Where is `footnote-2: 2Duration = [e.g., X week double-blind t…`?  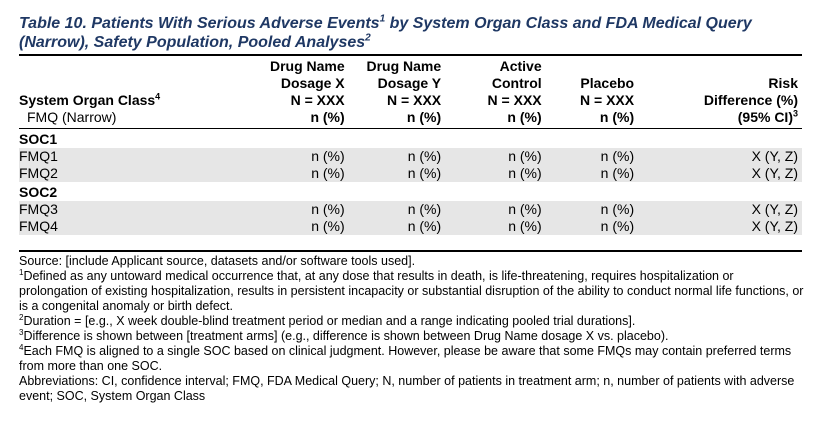 footnote-2: 2Duration = [e.g., X week double-blind t… is located at coordinates (327, 320).